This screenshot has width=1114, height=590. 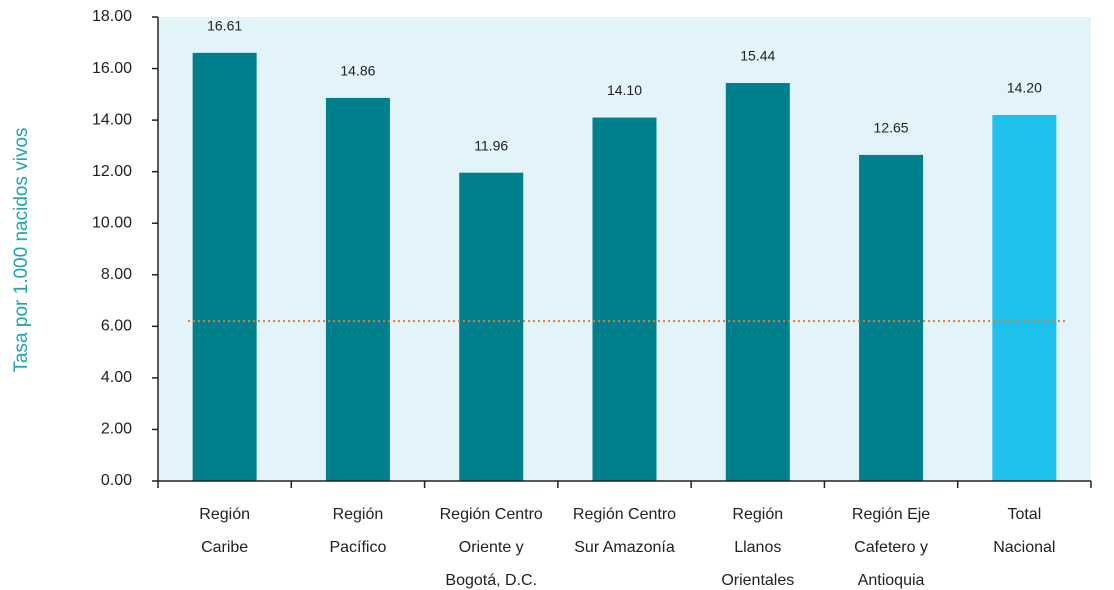 What do you see at coordinates (624, 547) in the screenshot?
I see `x-tick-label: Sur Amazonía` at bounding box center [624, 547].